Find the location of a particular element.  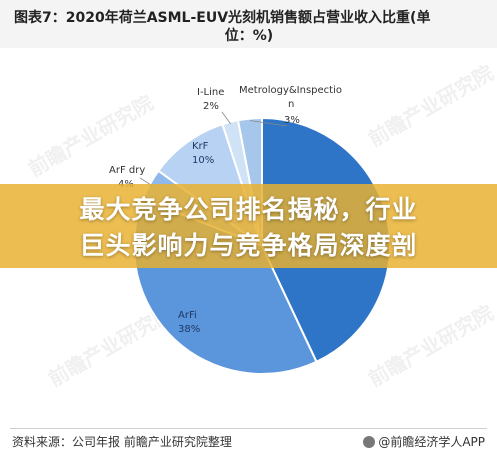

slice-label-arfdry: ArF dry is located at coordinates (127, 170).